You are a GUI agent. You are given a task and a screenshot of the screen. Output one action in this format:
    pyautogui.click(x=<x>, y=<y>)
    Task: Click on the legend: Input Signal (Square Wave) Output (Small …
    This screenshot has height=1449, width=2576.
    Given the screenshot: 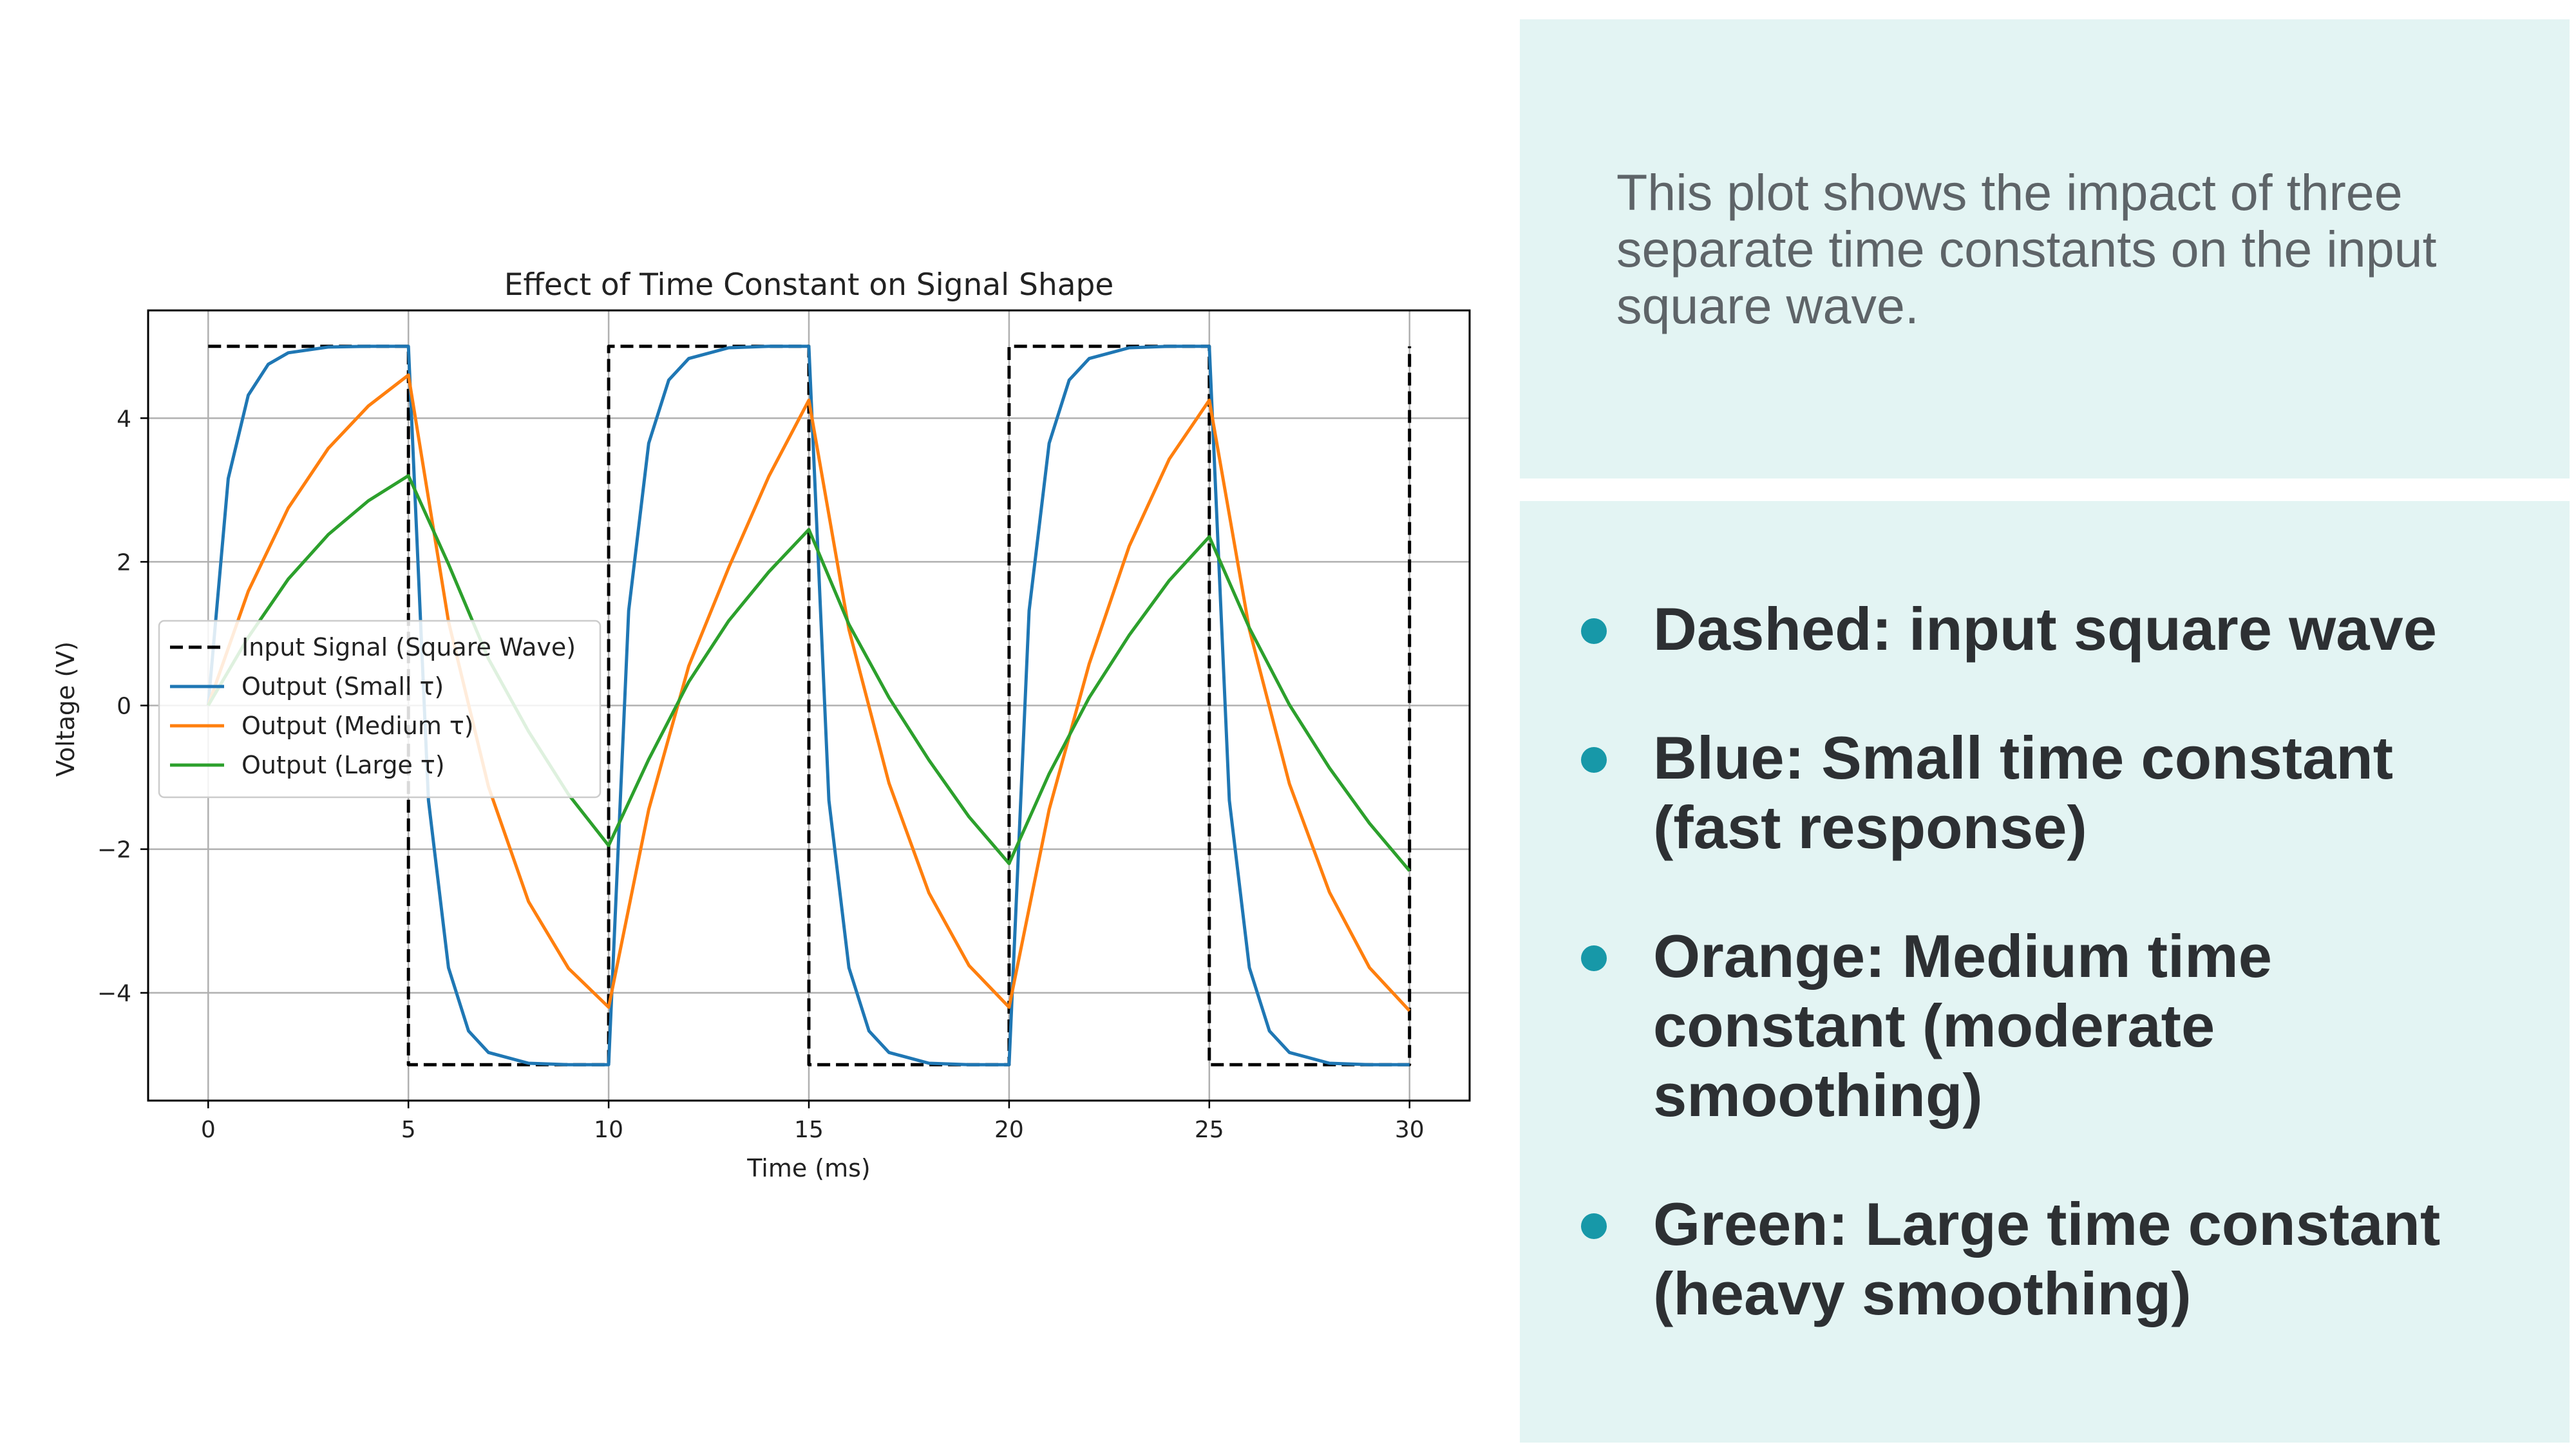 What is the action you would take?
    pyautogui.click(x=380, y=710)
    